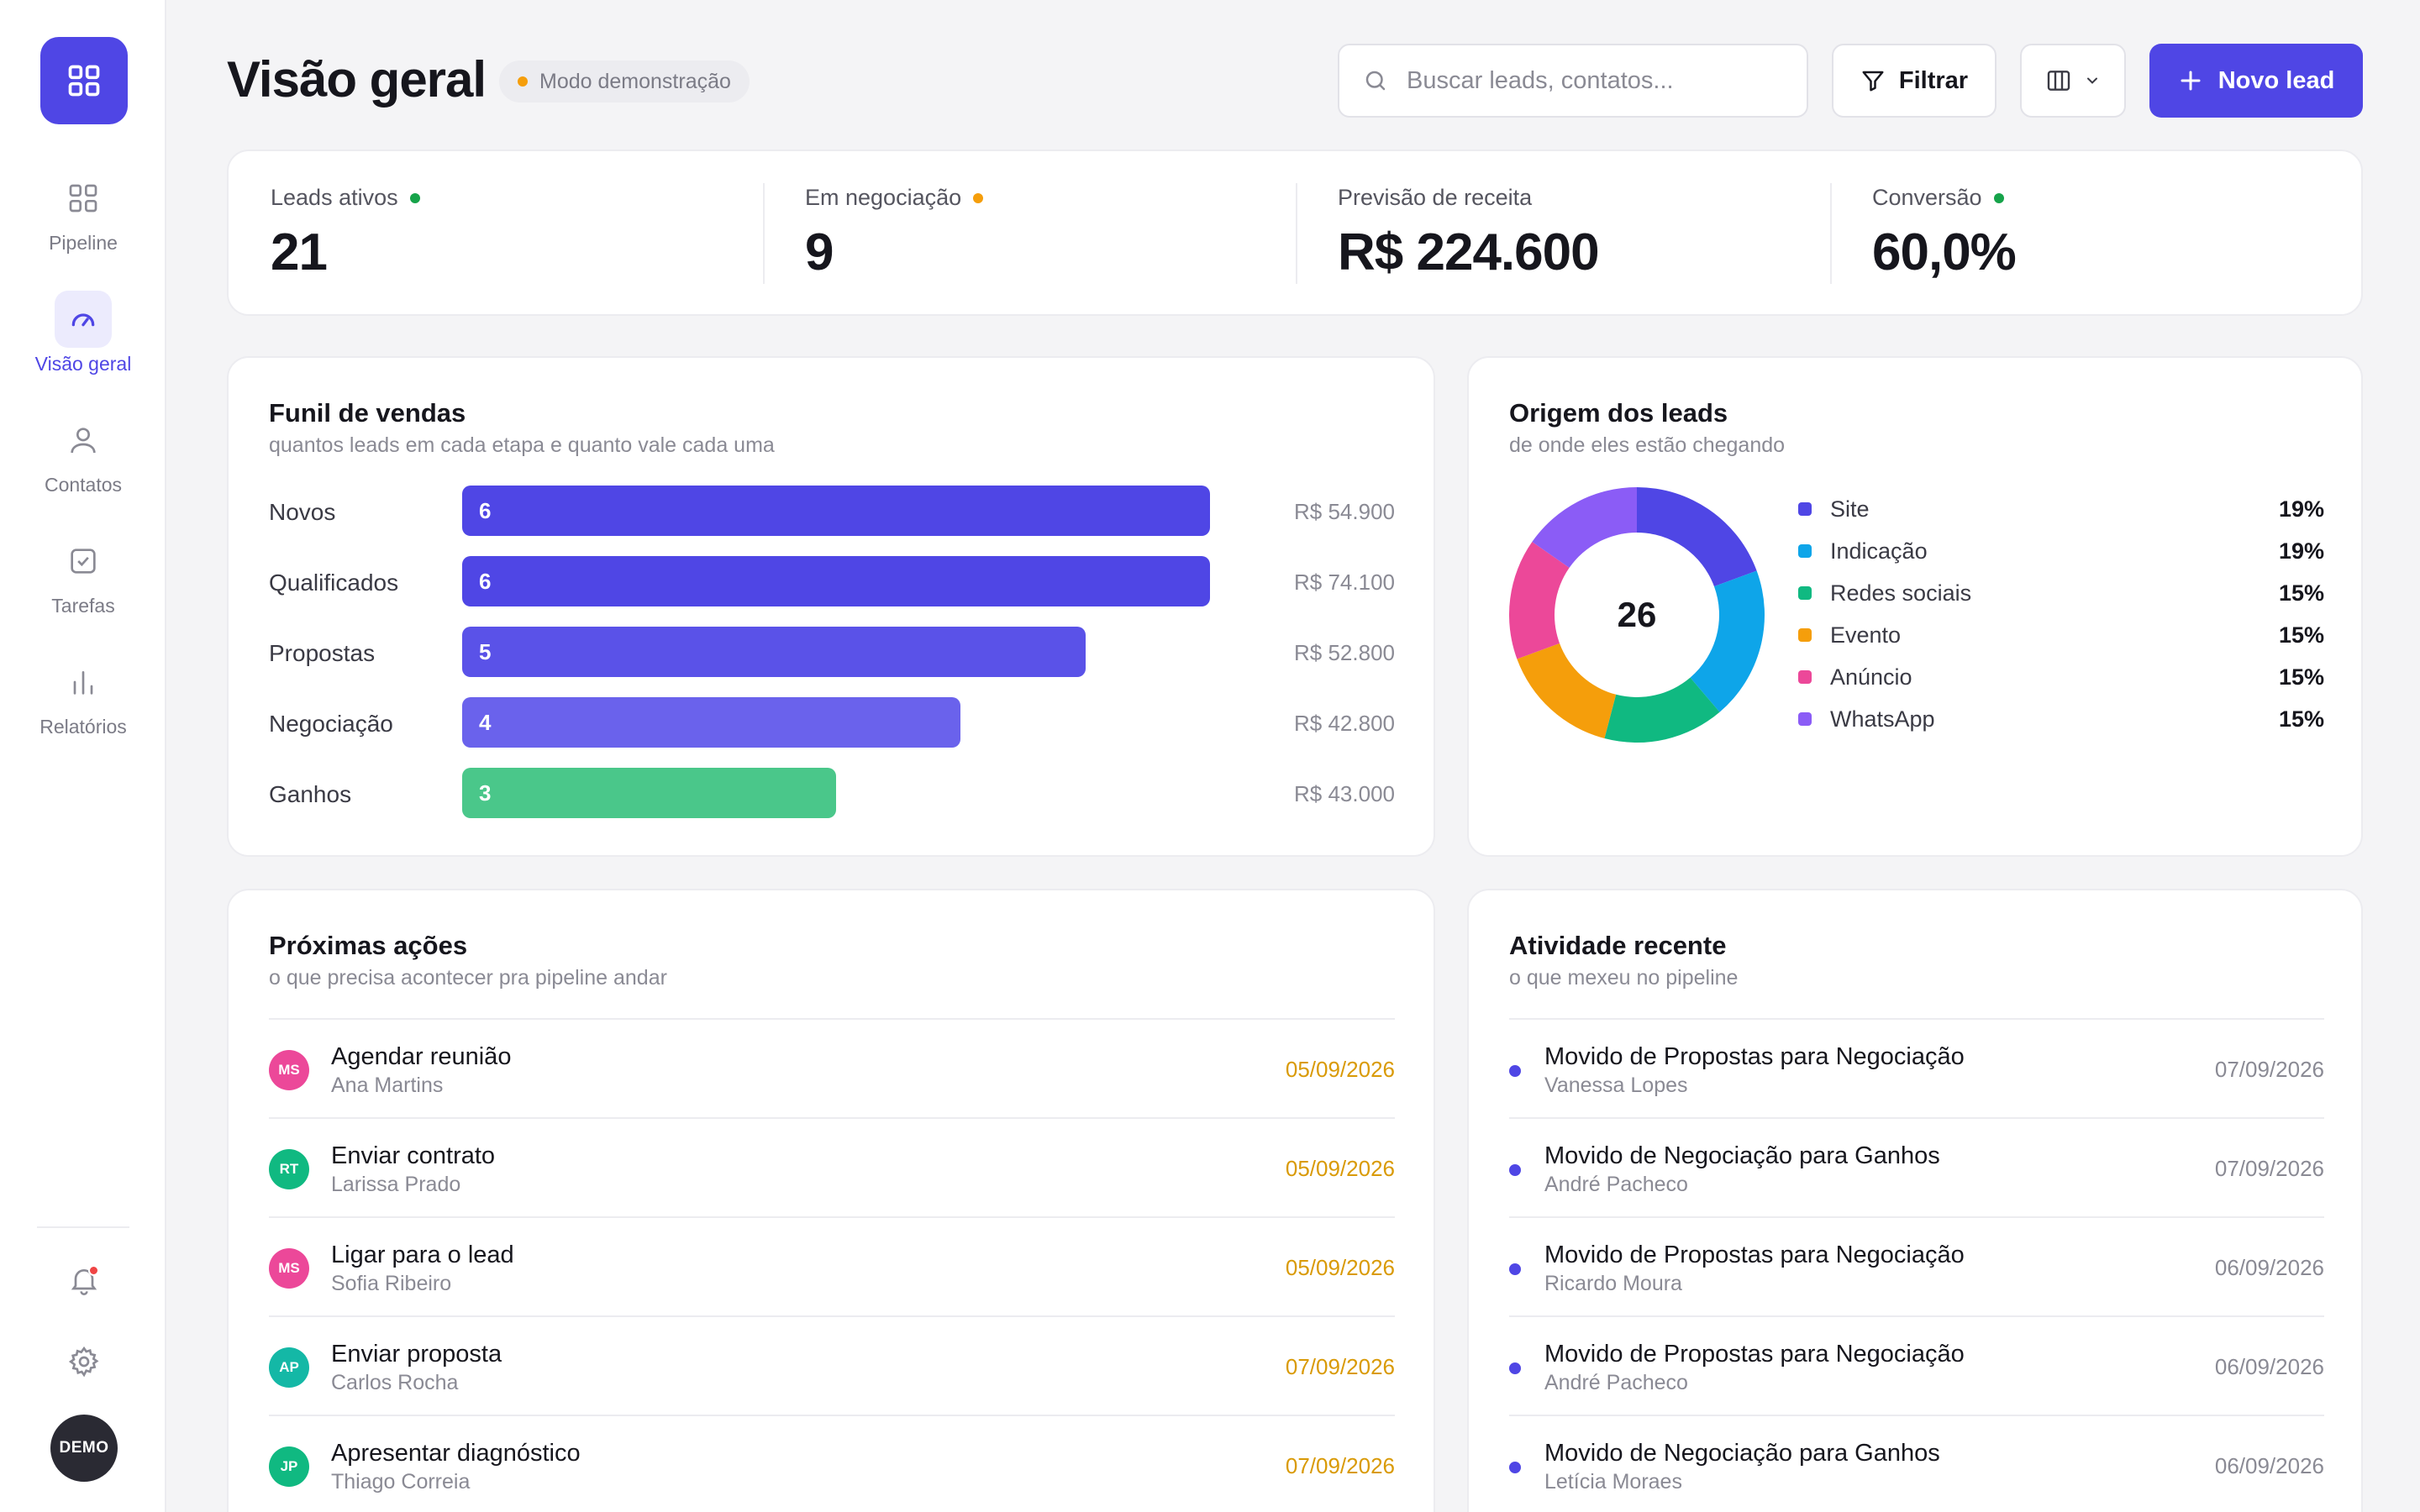 The width and height of the screenshot is (2420, 1512). What do you see at coordinates (299, 252) in the screenshot?
I see `kpi-value: 21` at bounding box center [299, 252].